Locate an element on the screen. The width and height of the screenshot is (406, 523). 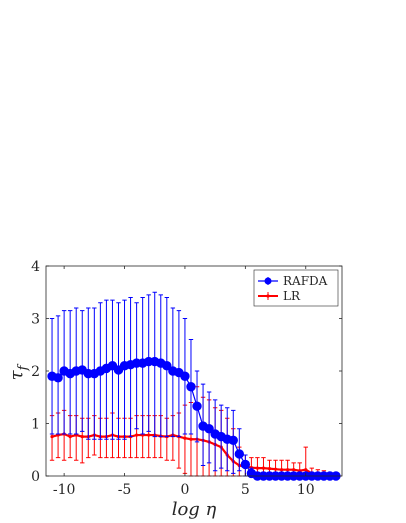
legend-label-rafda: RAFDA is located at coordinates (305, 281).